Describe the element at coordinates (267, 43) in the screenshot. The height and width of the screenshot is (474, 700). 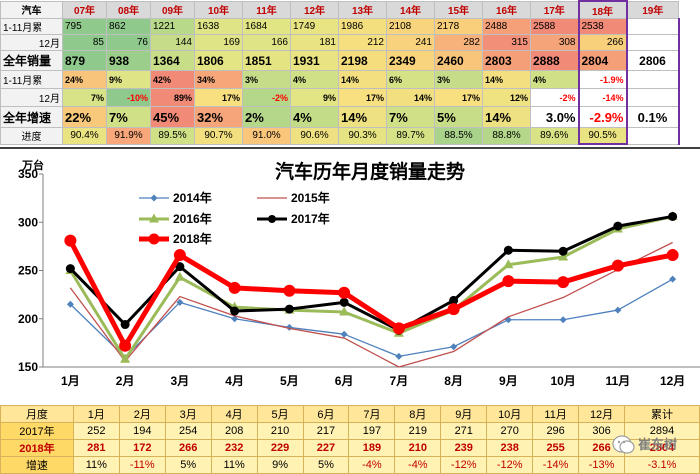
I see `table-cell: 166` at that location.